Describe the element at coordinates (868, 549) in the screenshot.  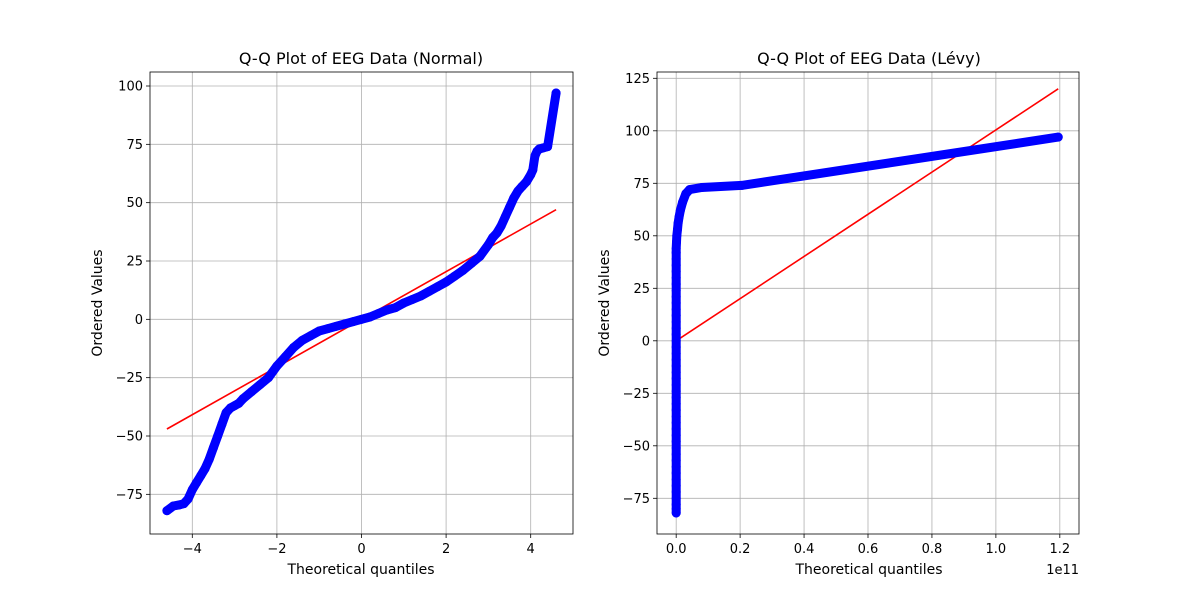
I see `x-tick-label: 0.6` at that location.